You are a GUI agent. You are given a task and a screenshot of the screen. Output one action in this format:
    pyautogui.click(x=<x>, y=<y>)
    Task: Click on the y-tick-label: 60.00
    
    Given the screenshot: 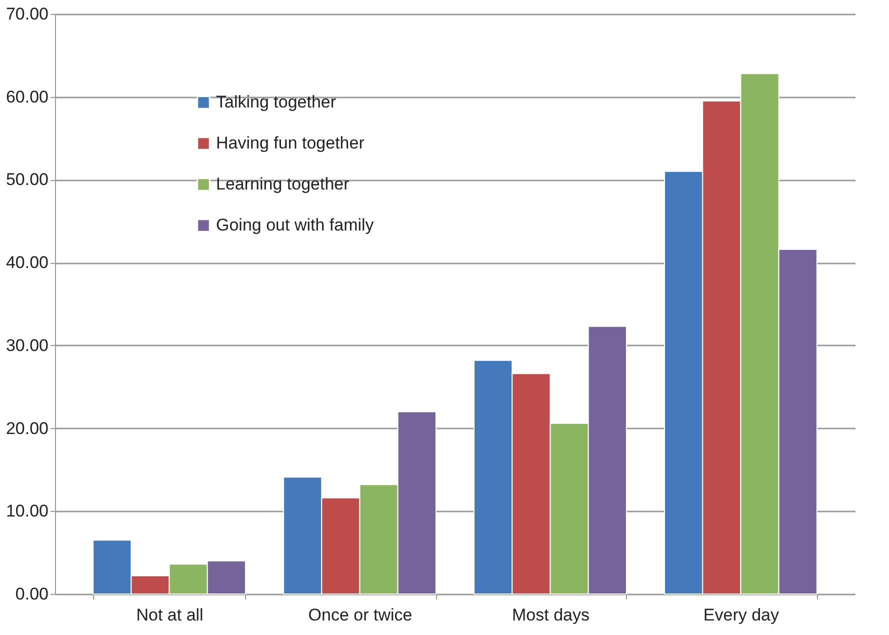 What is the action you would take?
    pyautogui.click(x=27, y=96)
    